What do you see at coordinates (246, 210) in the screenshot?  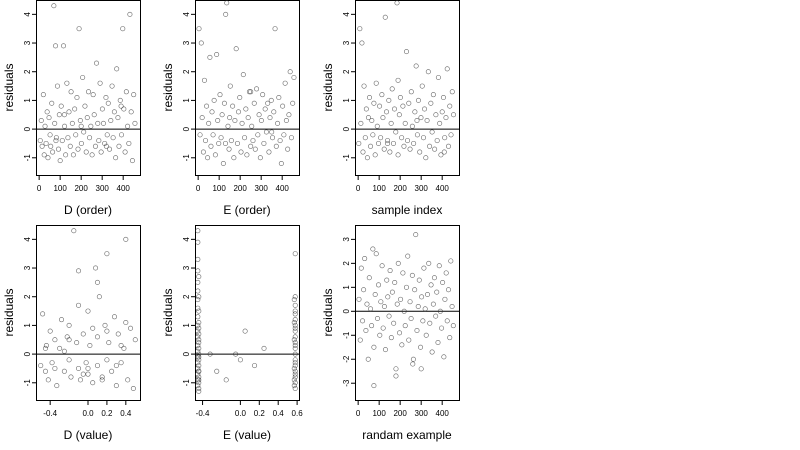 I see `x-axis-label: E (order)` at bounding box center [246, 210].